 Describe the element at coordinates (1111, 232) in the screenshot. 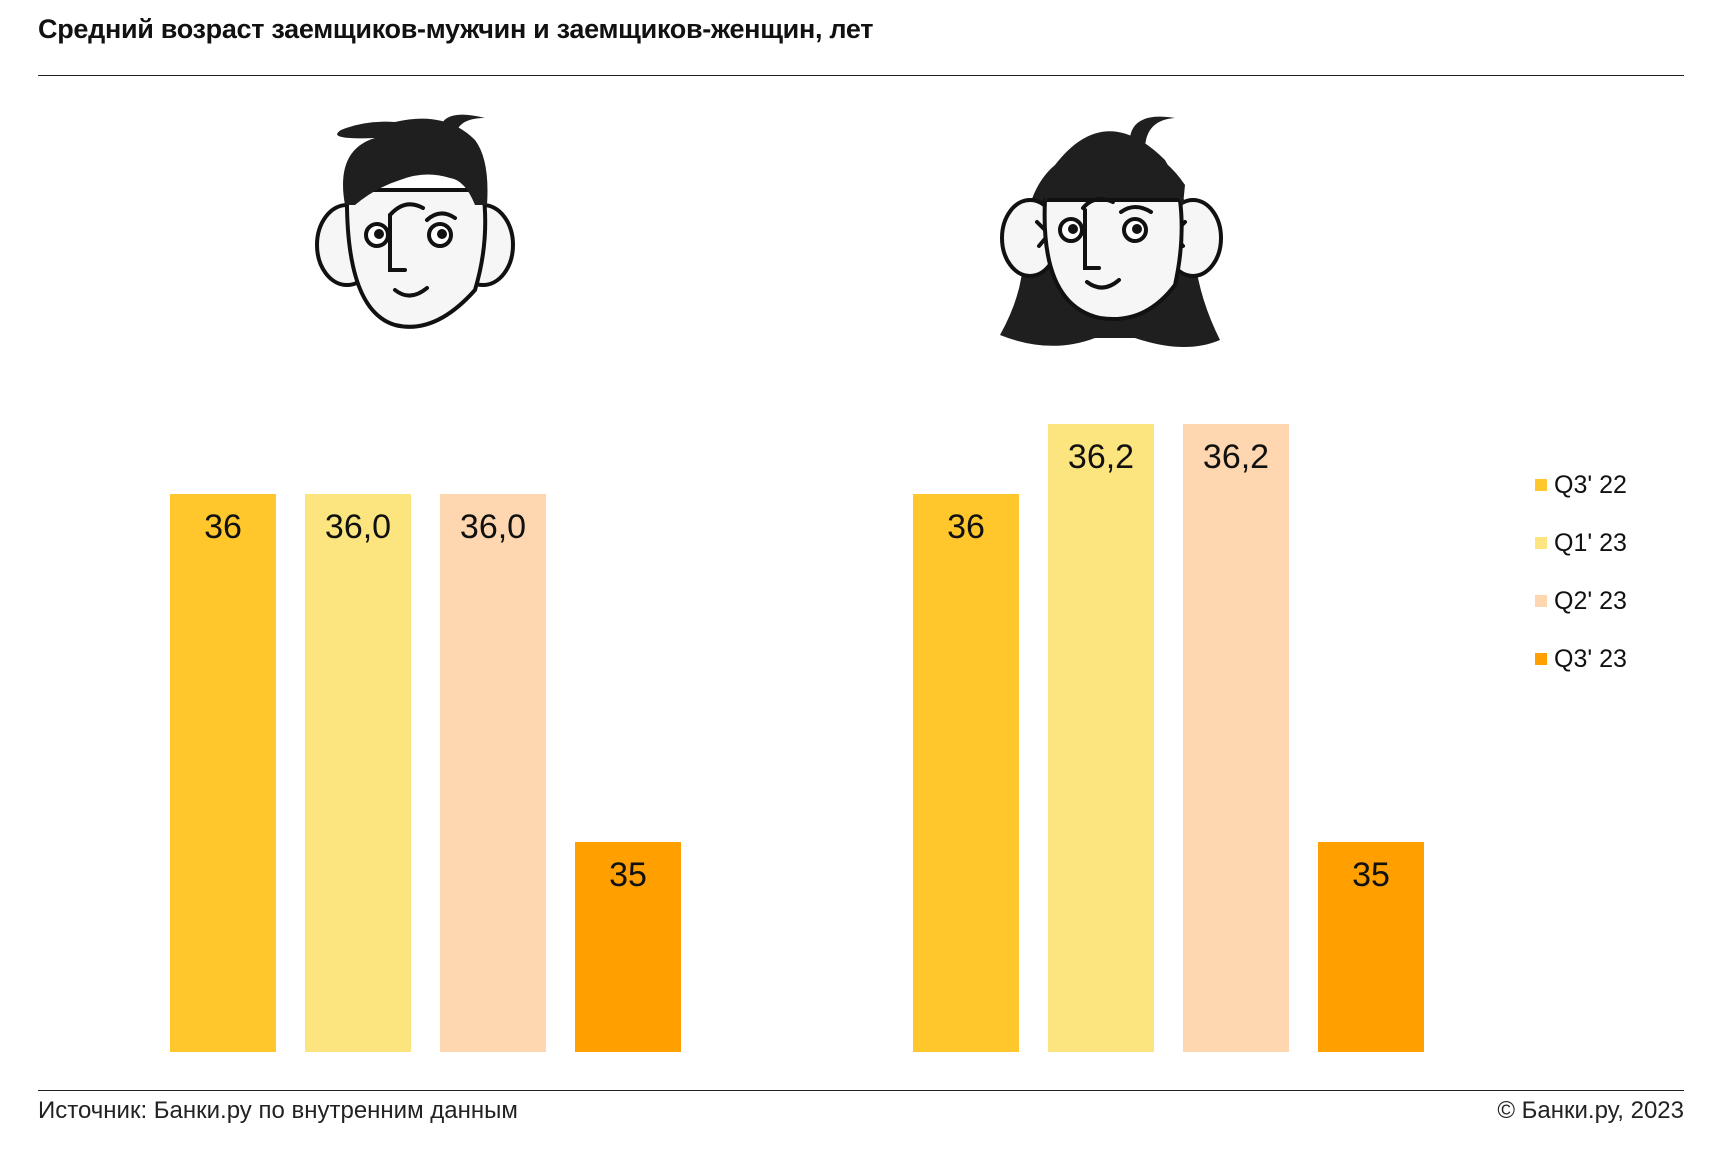

I see `female-face-icon` at that location.